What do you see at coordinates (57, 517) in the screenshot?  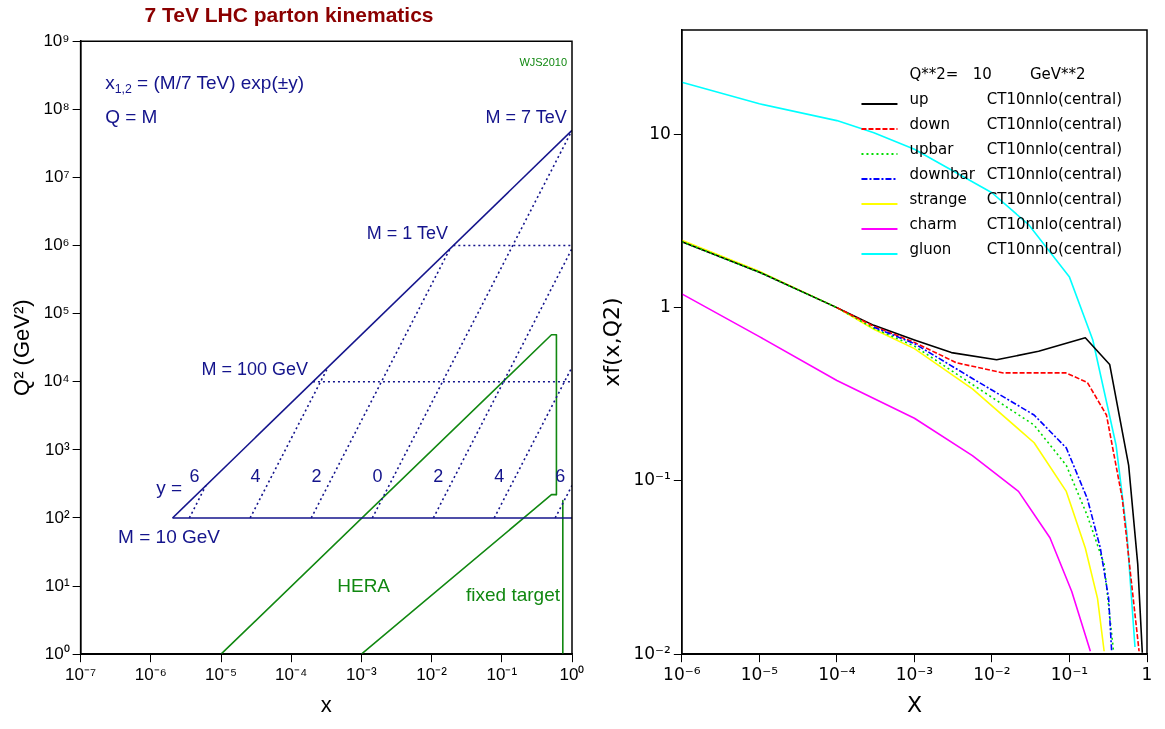 I see `y-tick-label: 10²` at bounding box center [57, 517].